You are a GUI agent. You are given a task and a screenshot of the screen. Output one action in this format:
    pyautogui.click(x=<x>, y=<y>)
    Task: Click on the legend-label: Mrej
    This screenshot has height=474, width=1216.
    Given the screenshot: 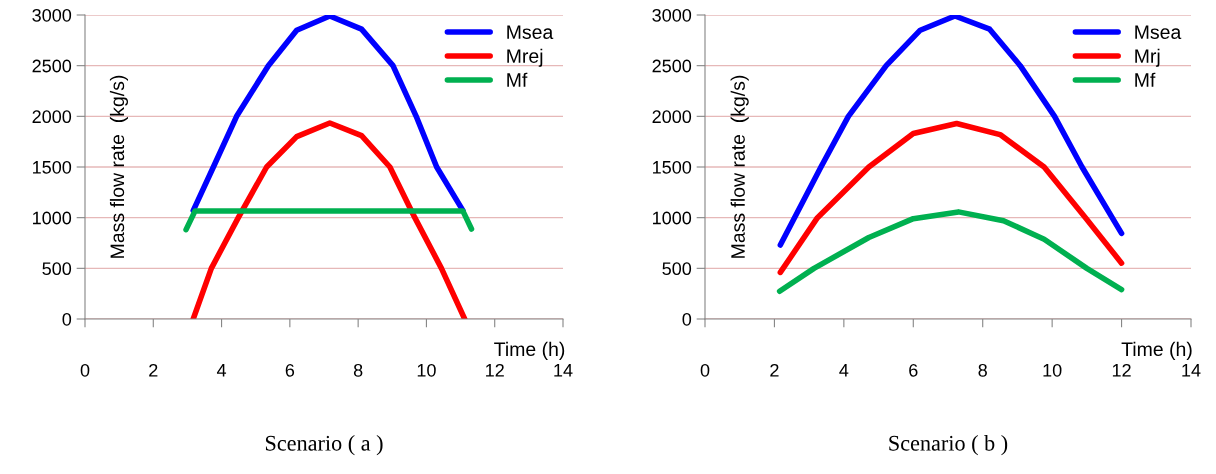 What is the action you would take?
    pyautogui.click(x=525, y=57)
    